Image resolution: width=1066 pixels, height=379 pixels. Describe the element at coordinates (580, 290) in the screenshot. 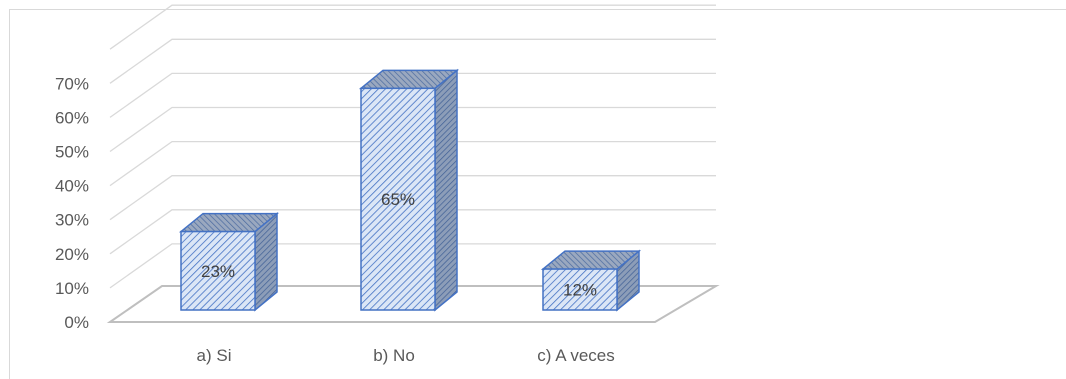

I see `data-label: 12%` at that location.